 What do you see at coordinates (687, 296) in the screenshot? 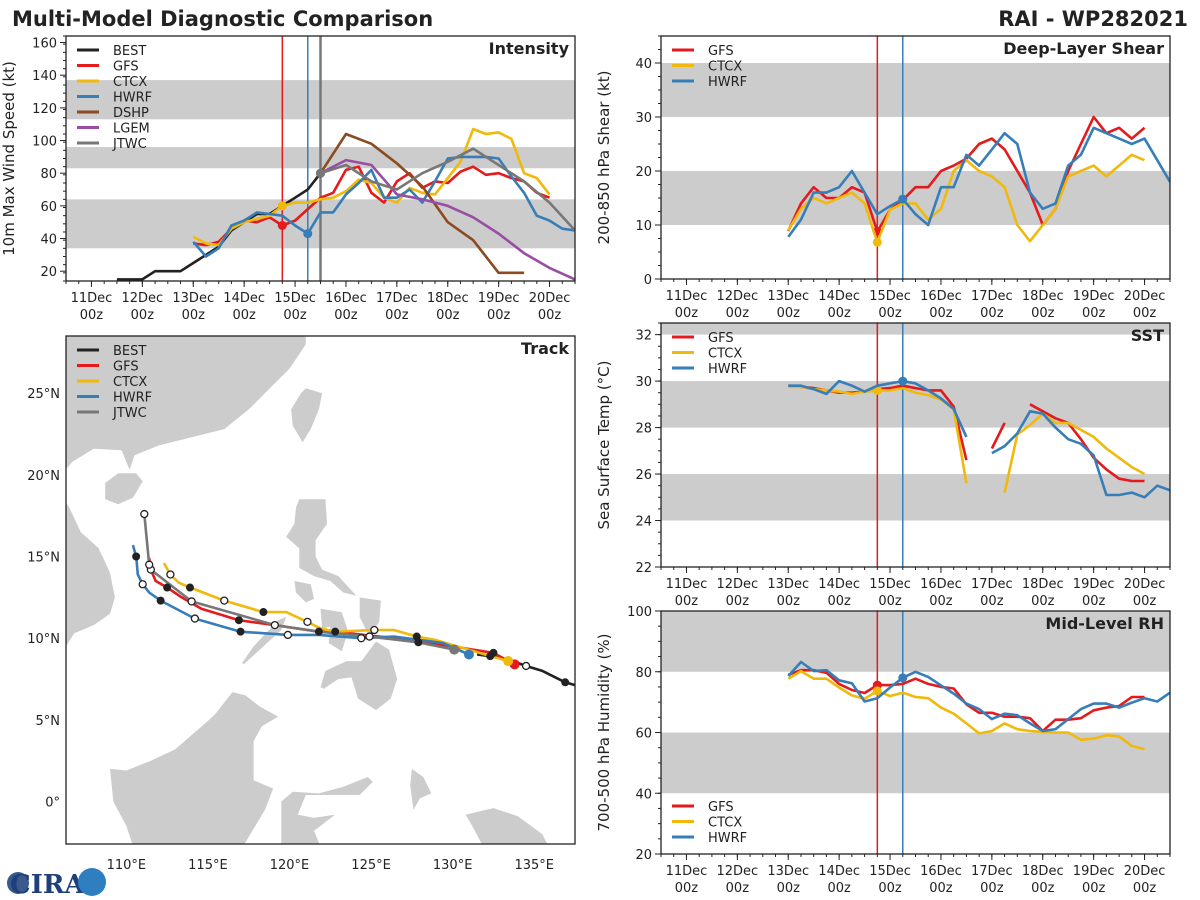
I see `x-tick-label-date: 11Dec` at bounding box center [687, 296].